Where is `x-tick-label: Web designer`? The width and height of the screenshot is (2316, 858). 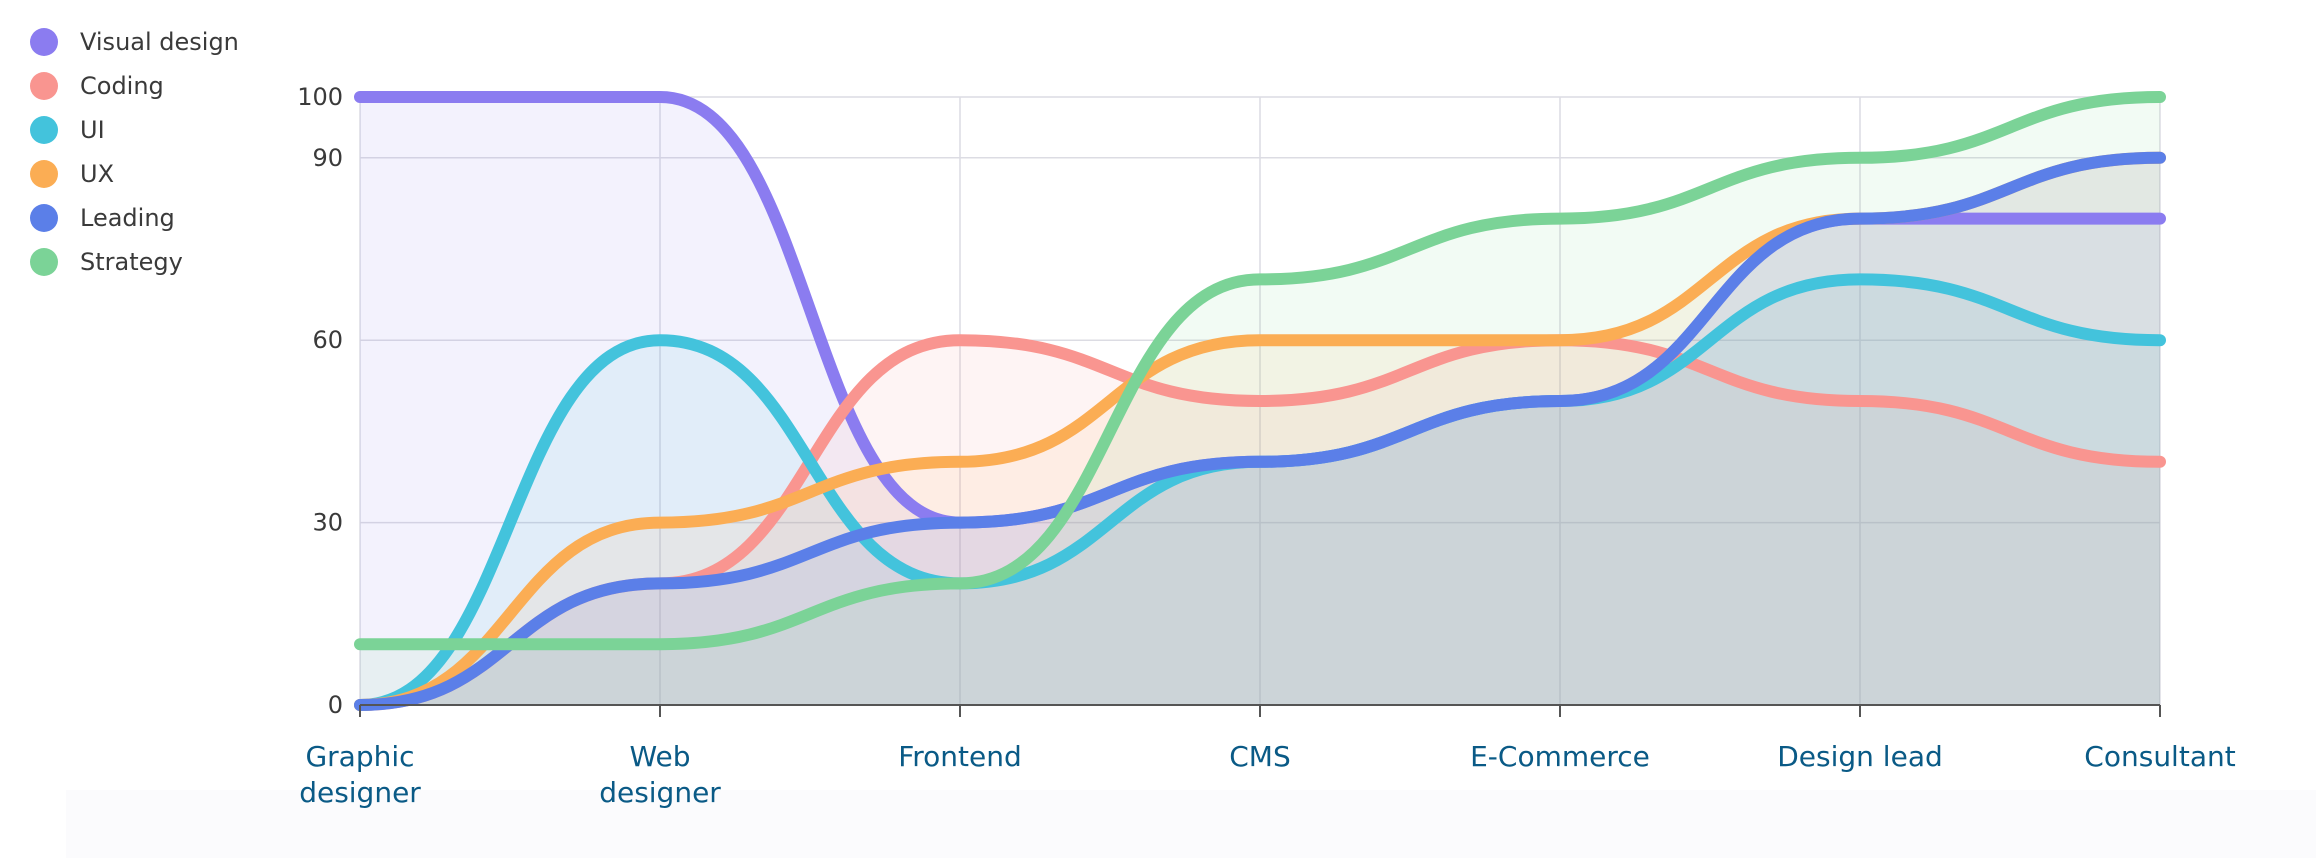
x-tick-label: Web designer is located at coordinates (660, 774).